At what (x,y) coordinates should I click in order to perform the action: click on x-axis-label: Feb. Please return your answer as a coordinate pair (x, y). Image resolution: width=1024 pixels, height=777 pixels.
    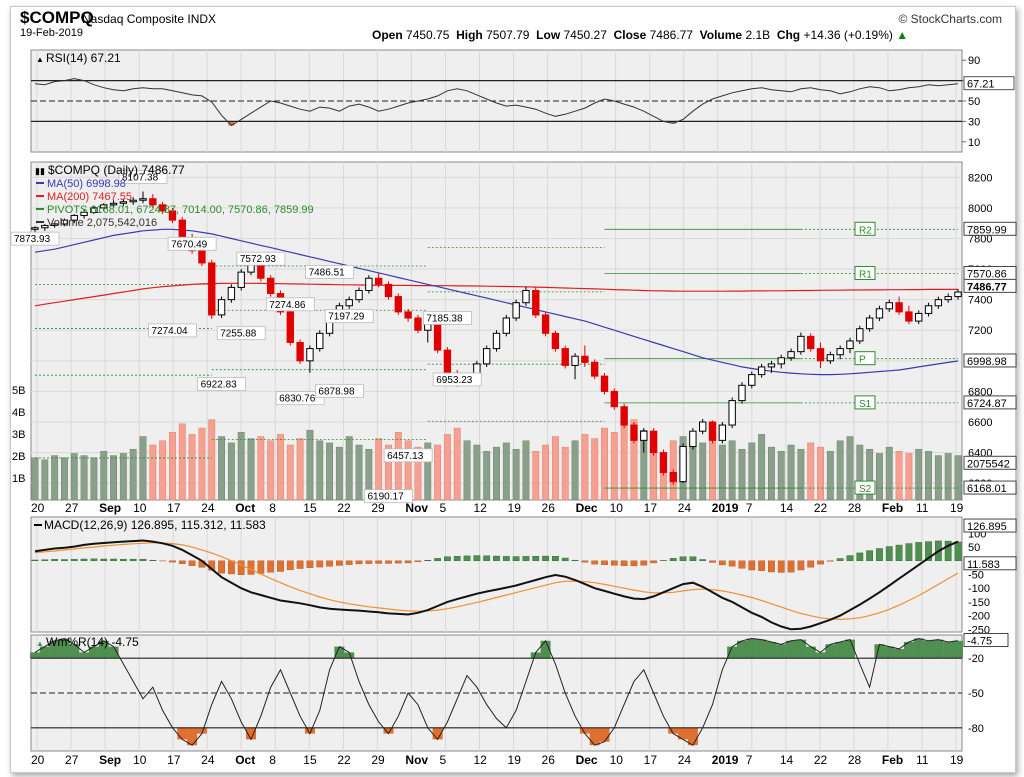
    Looking at the image, I should click on (892, 760).